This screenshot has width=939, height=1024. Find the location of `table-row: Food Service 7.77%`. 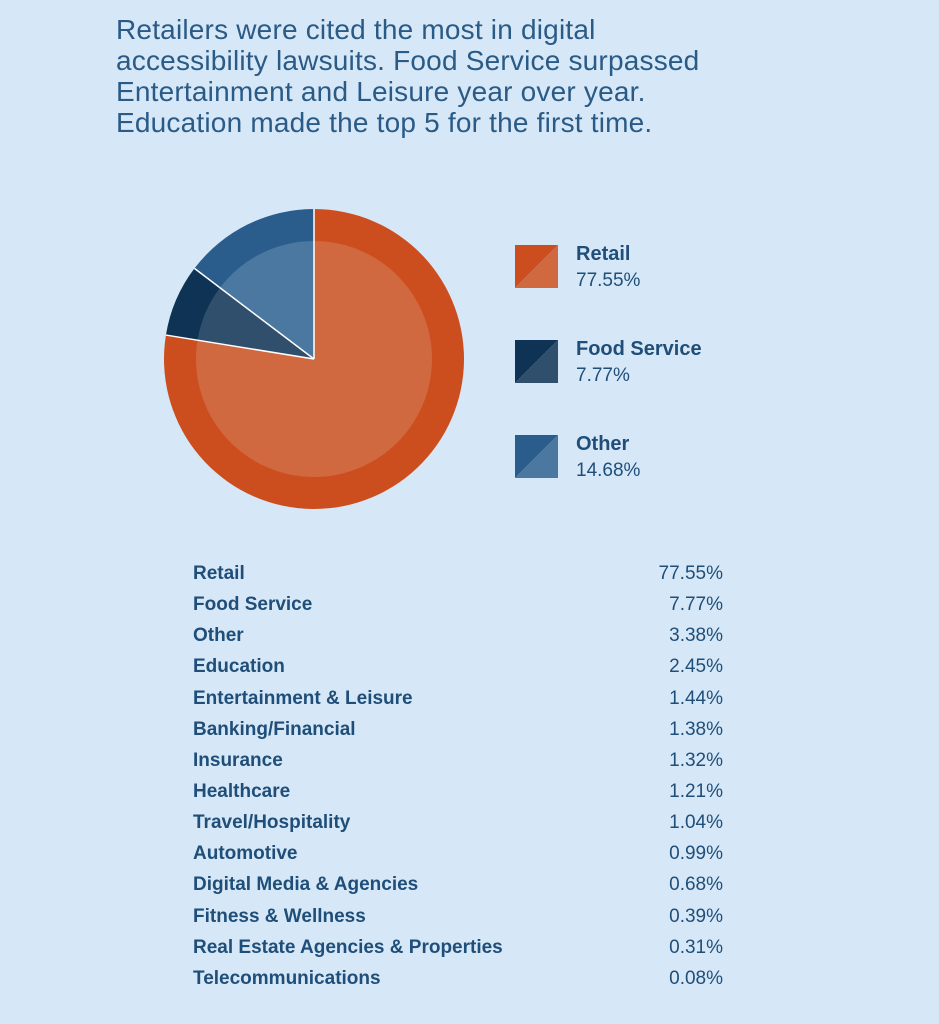

table-row: Food Service 7.77% is located at coordinates (458, 606).